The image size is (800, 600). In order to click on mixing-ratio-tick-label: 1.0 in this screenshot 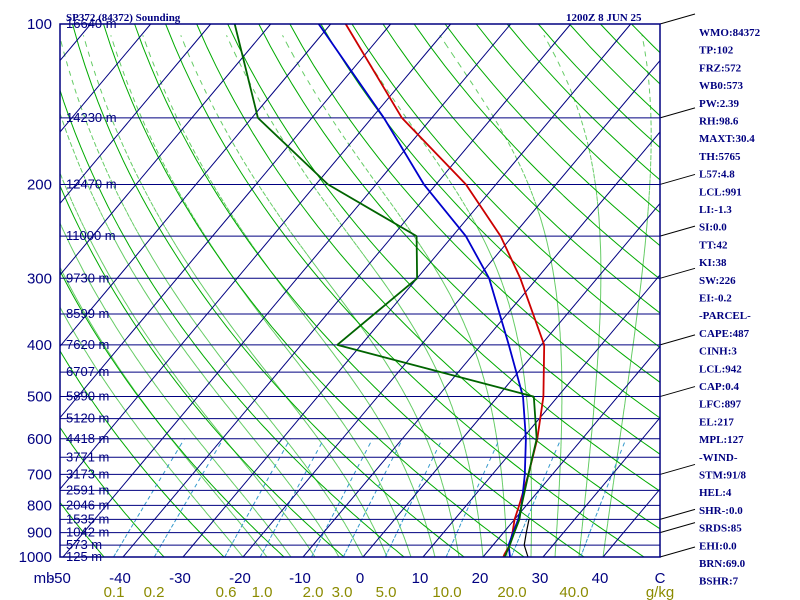, I will do `click(262, 592)`.